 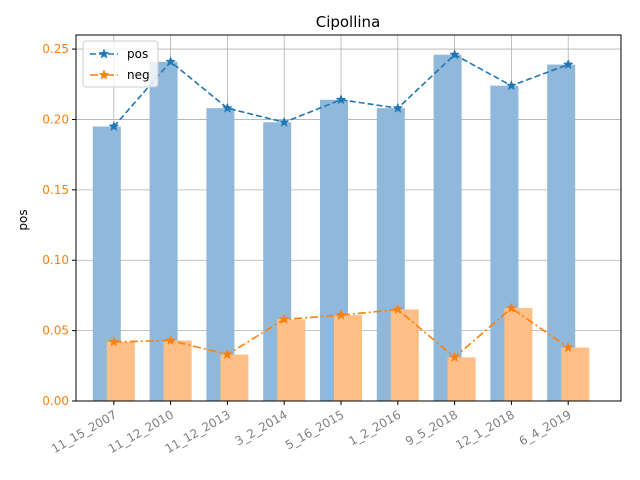 I want to click on x-tick-label: 1_2_2016, so click(x=374, y=427).